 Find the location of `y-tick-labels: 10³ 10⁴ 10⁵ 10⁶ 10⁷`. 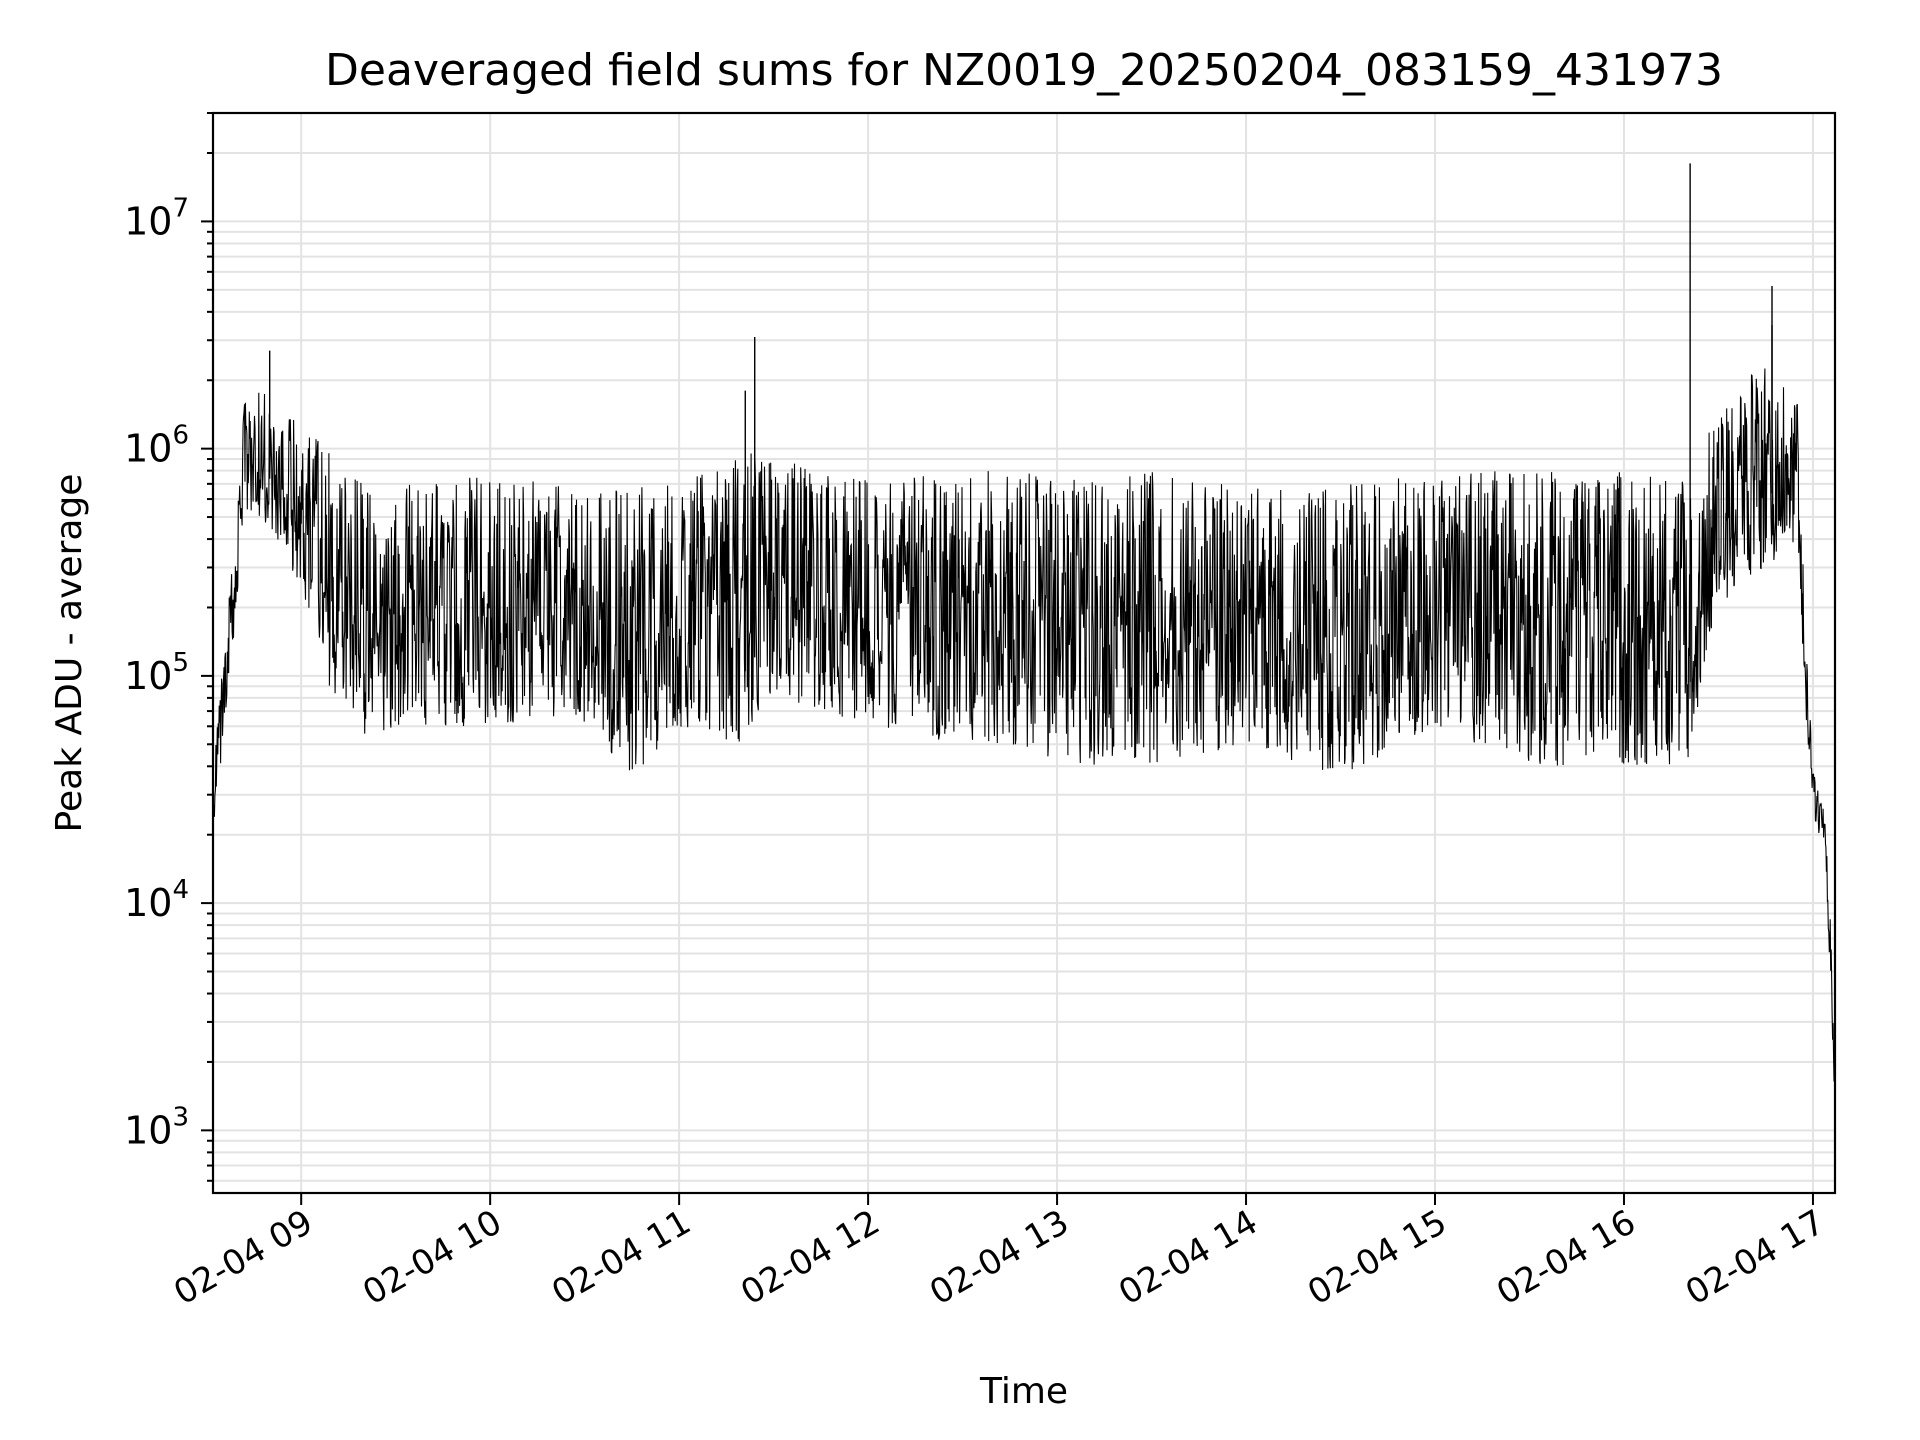

y-tick-labels: 10³ 10⁴ 10⁵ 10⁶ 10⁷ is located at coordinates (156, 672).